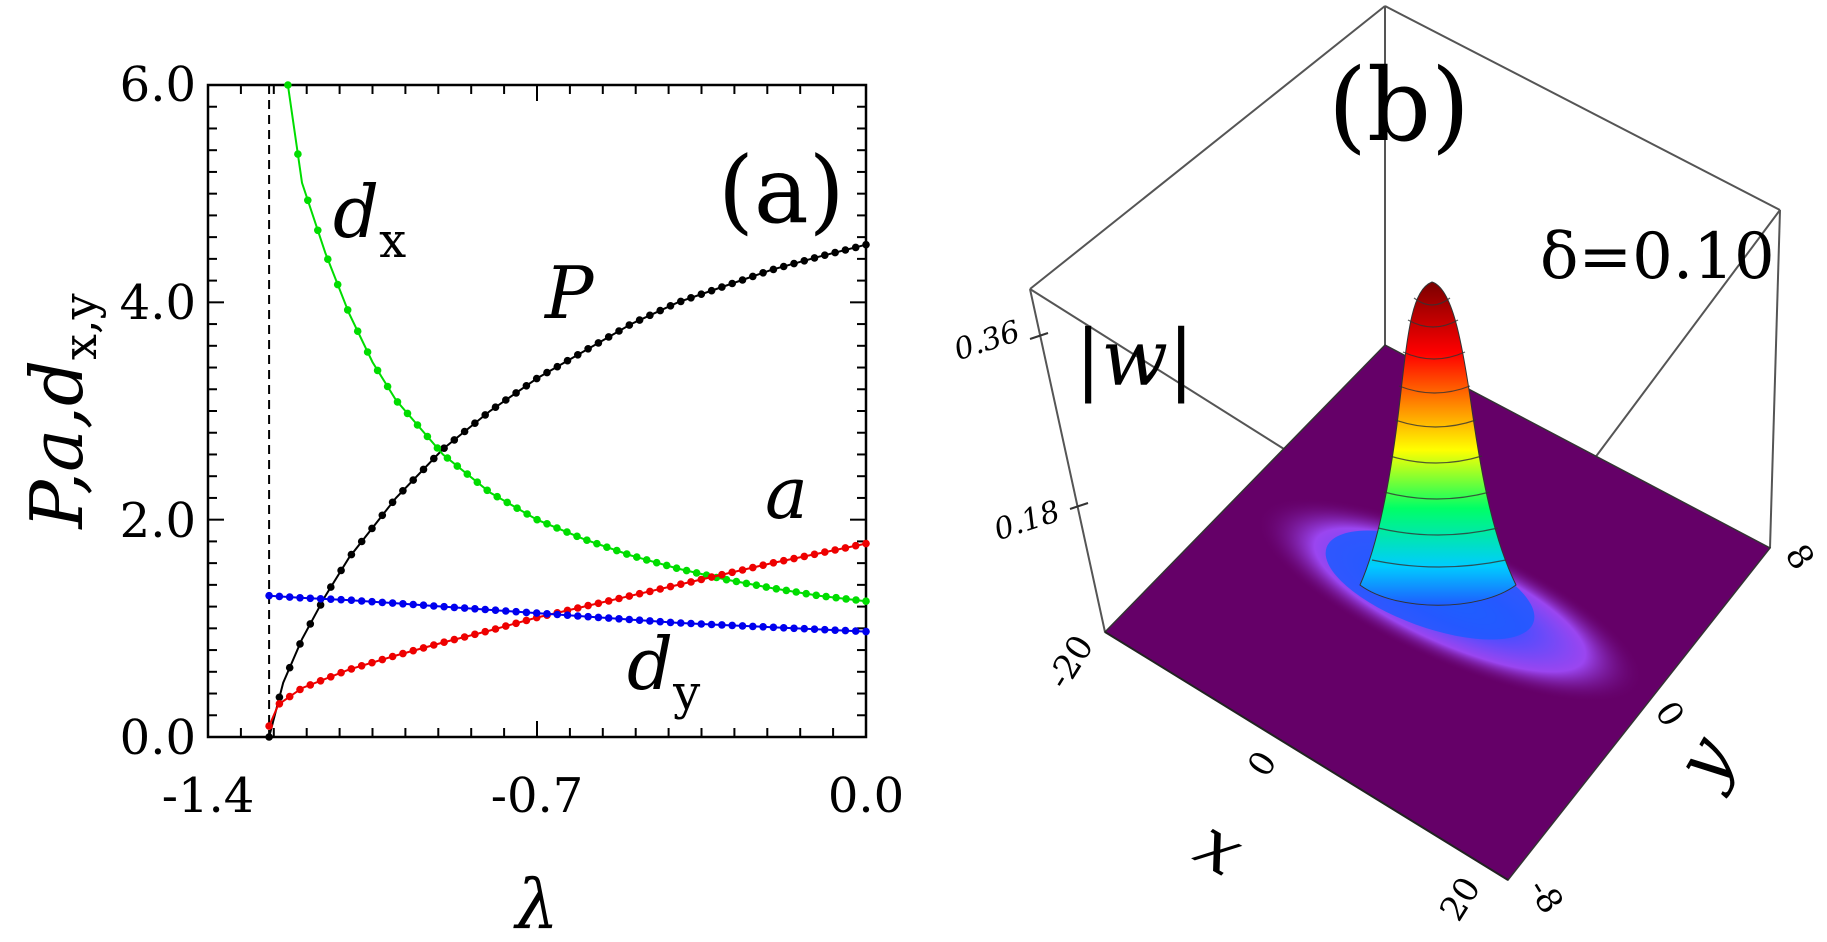  Describe the element at coordinates (158, 738) in the screenshot. I see `y-tick-label: 0.0` at that location.